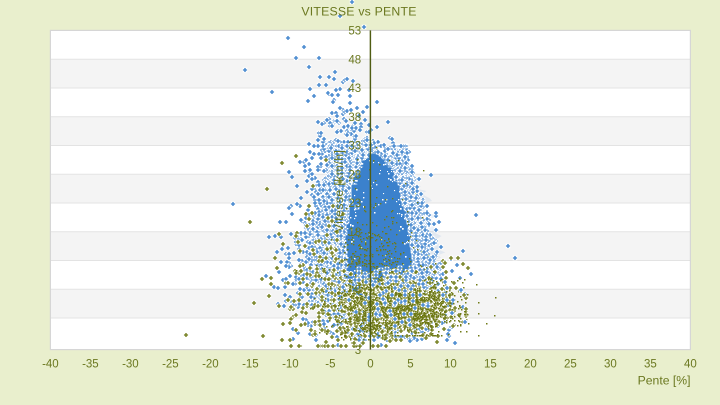 Image resolution: width=720 pixels, height=405 pixels. I want to click on svg-text: 15, so click(490, 365).